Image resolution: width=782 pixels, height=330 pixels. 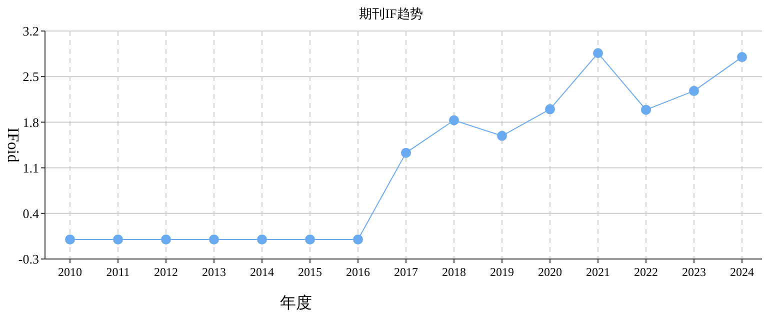 What do you see at coordinates (742, 272) in the screenshot?
I see `x-tick-label: 2024` at bounding box center [742, 272].